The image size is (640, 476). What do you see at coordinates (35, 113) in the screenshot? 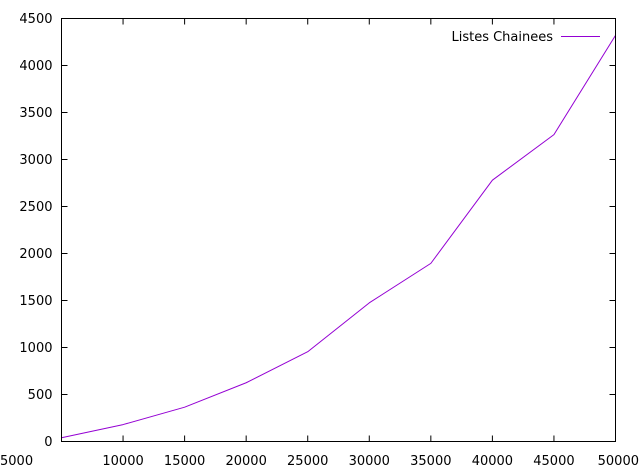
I see `y-tick-label: 3500` at bounding box center [35, 113].